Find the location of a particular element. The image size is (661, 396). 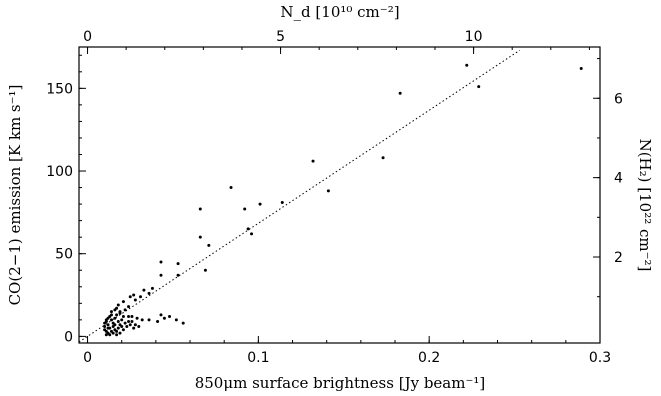

y-tick-label: 0 is located at coordinates (68, 337).